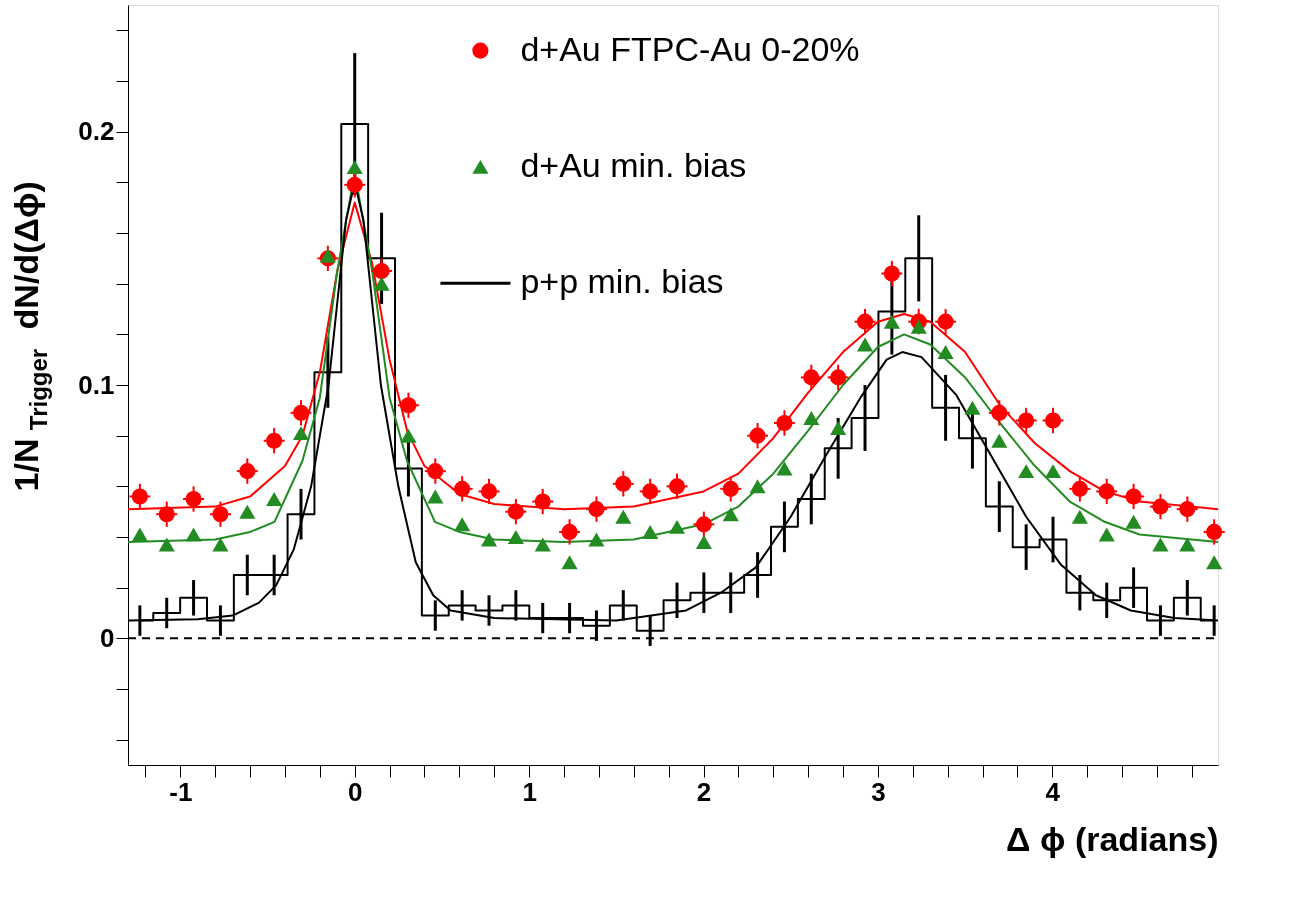 The width and height of the screenshot is (1289, 914). I want to click on y-tick-label: 0.2, so click(96, 131).